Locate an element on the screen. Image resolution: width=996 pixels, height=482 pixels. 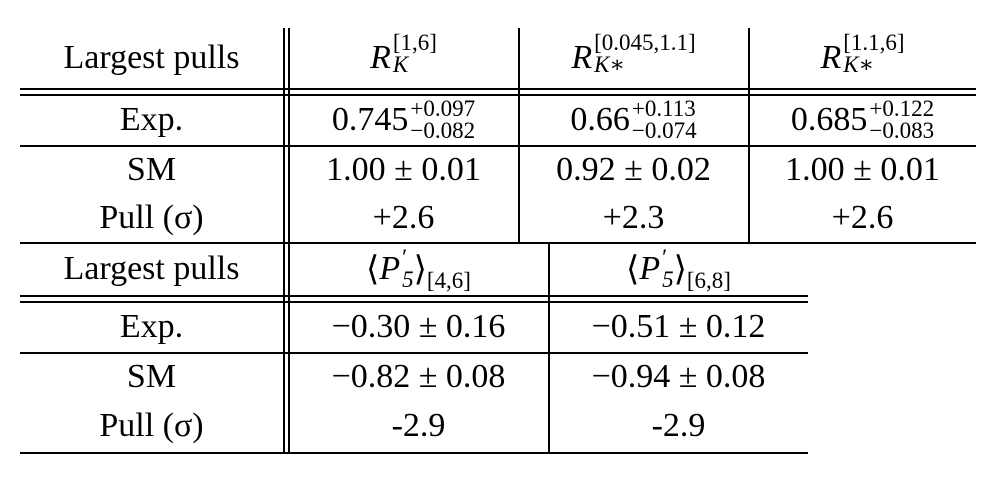
cell-text: +2.3 is located at coordinates (633, 217).